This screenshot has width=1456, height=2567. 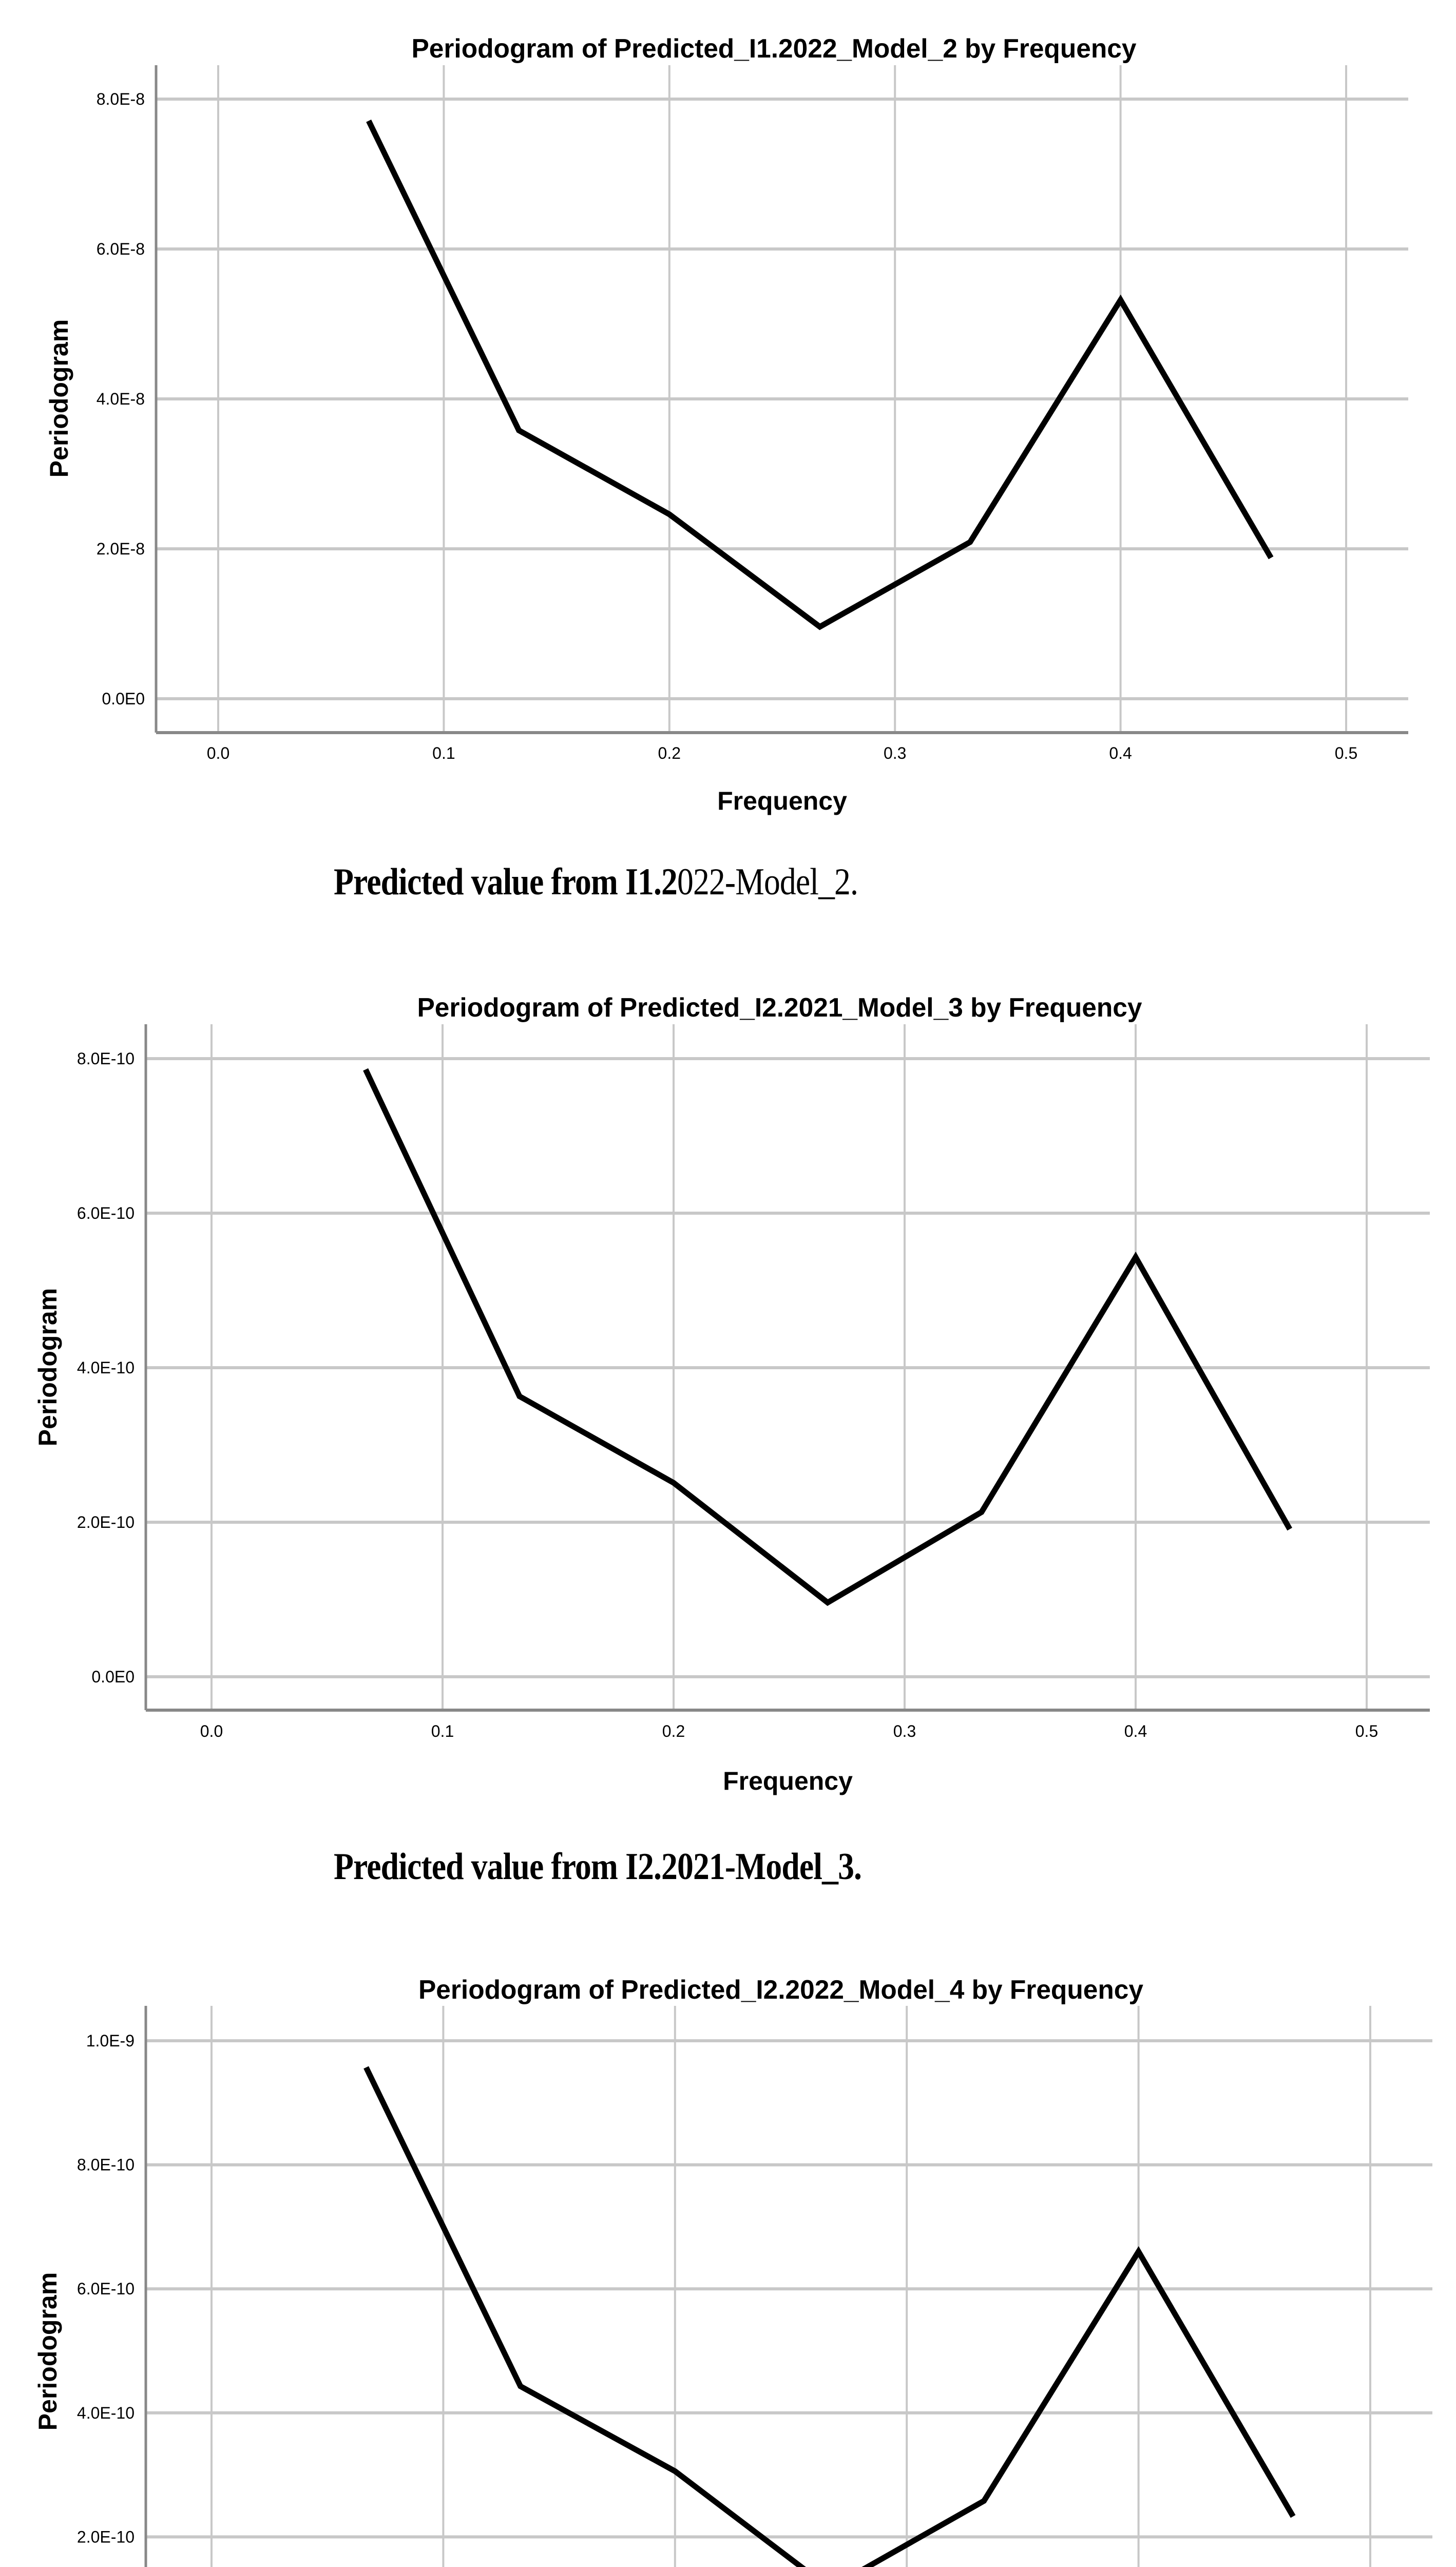 I want to click on y-tick-label: 6.0E-8, so click(x=121, y=249).